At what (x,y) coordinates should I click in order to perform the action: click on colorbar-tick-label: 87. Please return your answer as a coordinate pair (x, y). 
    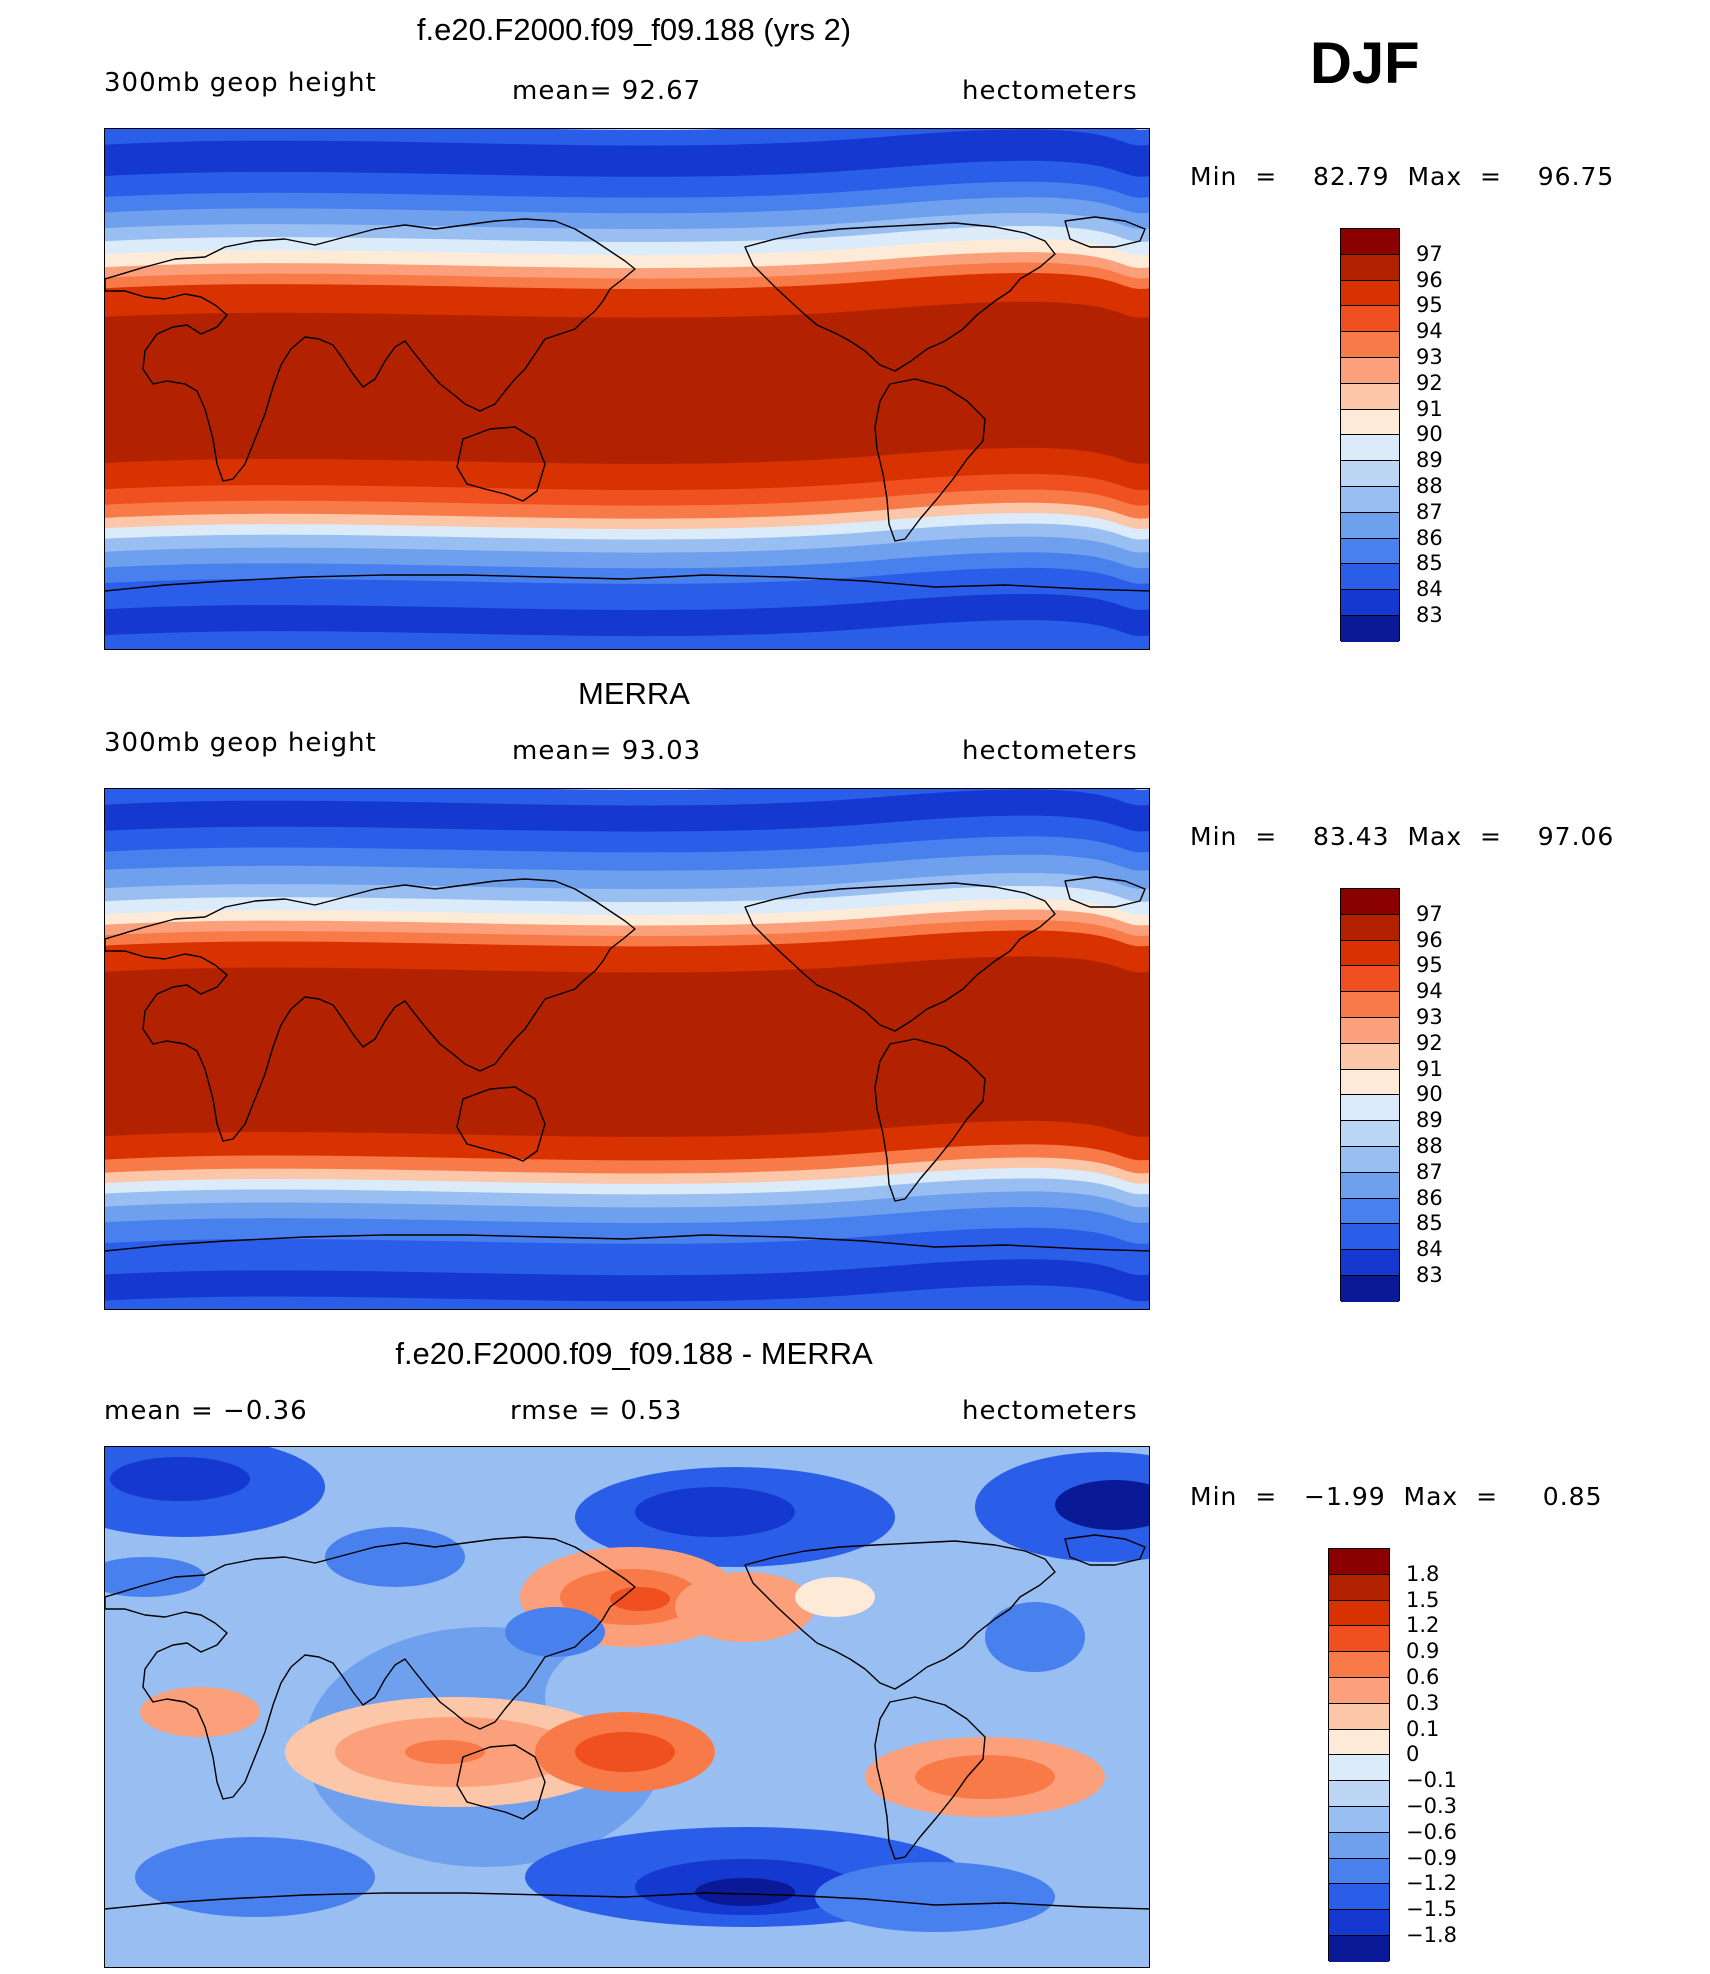
    Looking at the image, I should click on (1429, 1171).